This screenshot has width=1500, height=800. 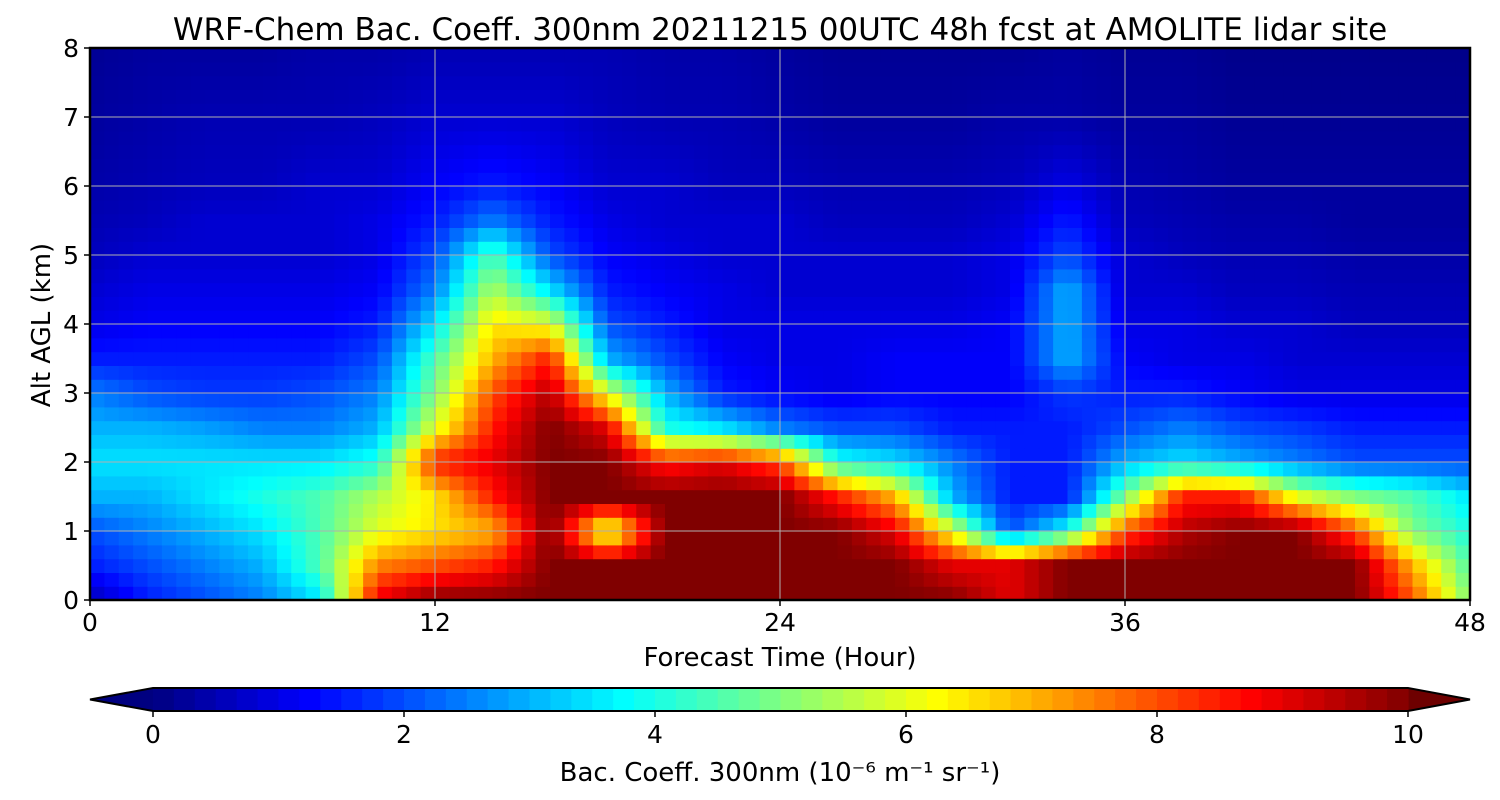 I want to click on x-tick-label: 36, so click(x=1125, y=622).